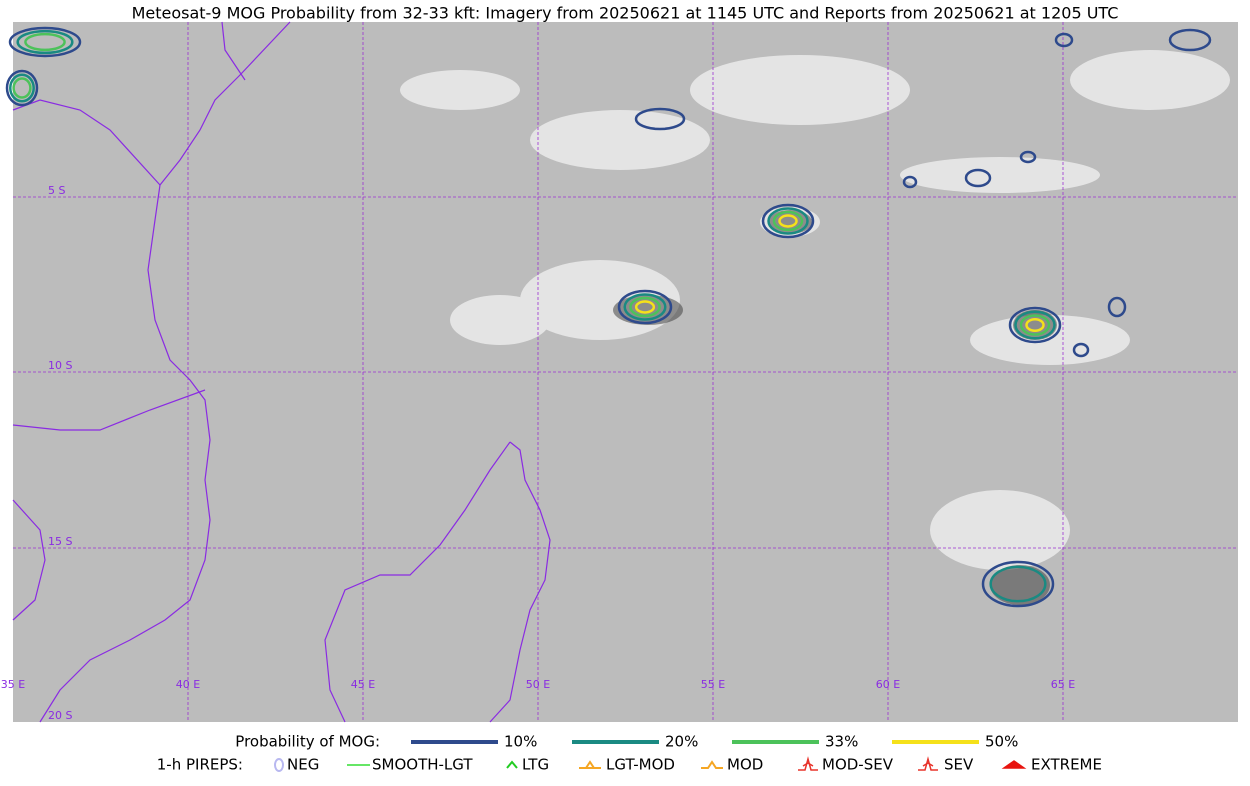  What do you see at coordinates (56, 190) in the screenshot?
I see `lat-label: 5 S` at bounding box center [56, 190].